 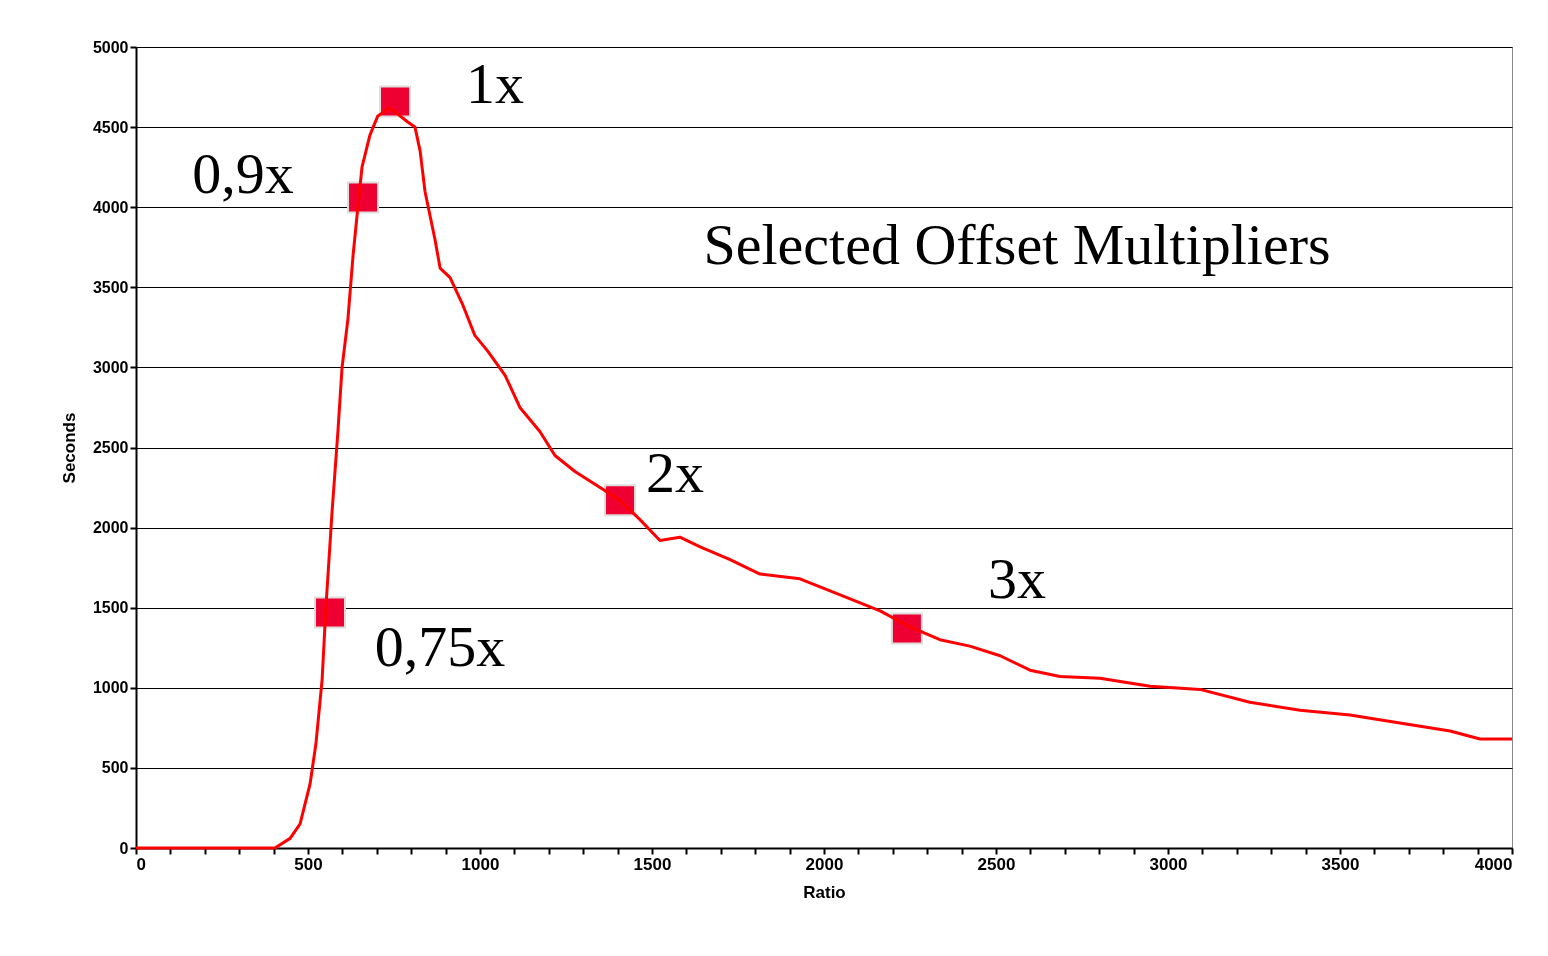 What do you see at coordinates (440, 646) in the screenshot?
I see `annotation: 0,75x` at bounding box center [440, 646].